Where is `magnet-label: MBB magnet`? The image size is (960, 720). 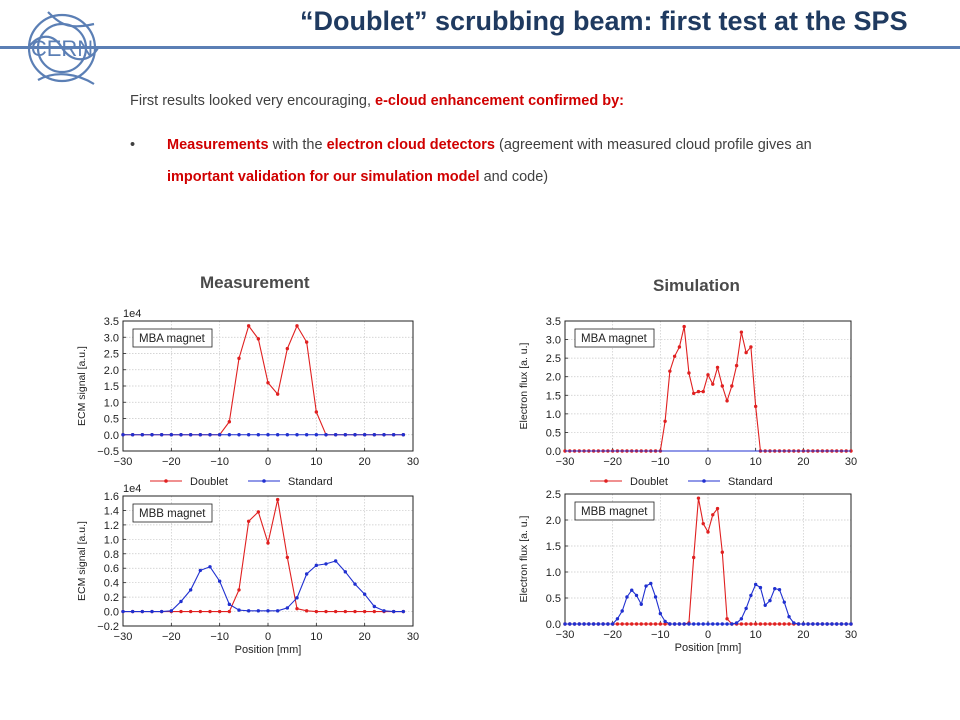 magnet-label: MBB magnet is located at coordinates (614, 512).